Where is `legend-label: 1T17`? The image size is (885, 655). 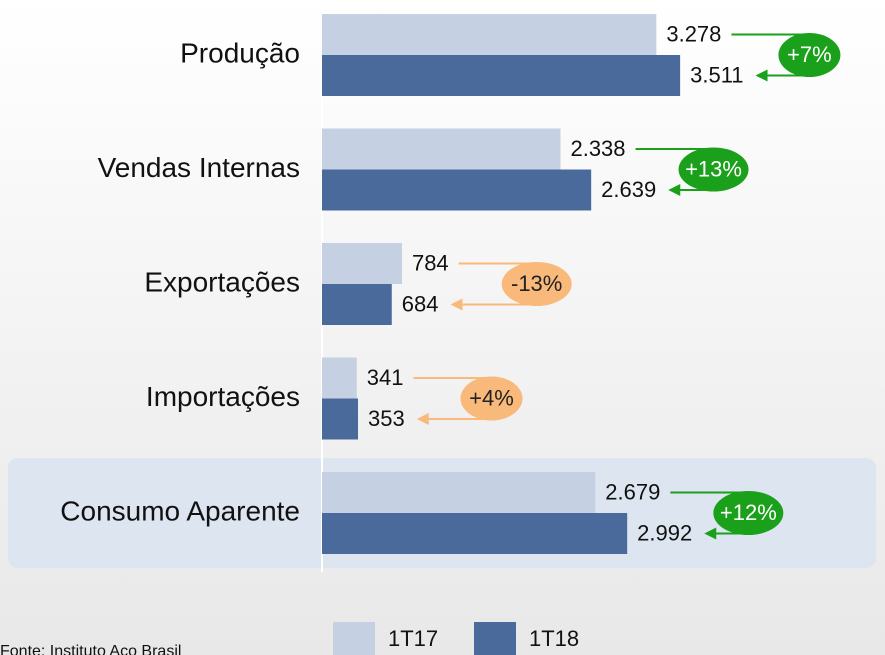
legend-label: 1T17 is located at coordinates (413, 638).